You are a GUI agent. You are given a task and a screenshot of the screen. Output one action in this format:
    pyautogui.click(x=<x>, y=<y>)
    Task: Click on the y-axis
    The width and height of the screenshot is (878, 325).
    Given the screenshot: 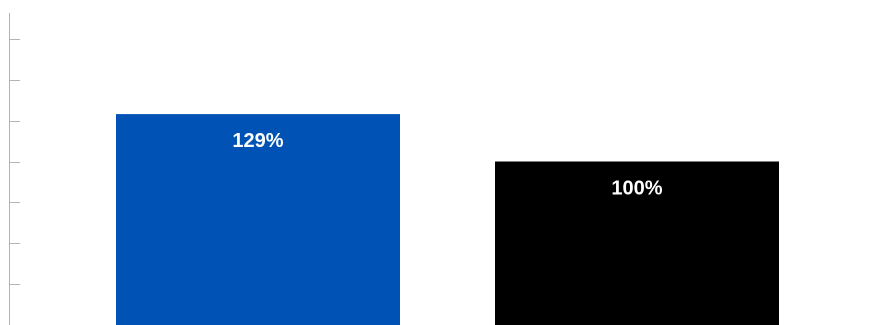 What is the action you would take?
    pyautogui.click(x=14, y=169)
    